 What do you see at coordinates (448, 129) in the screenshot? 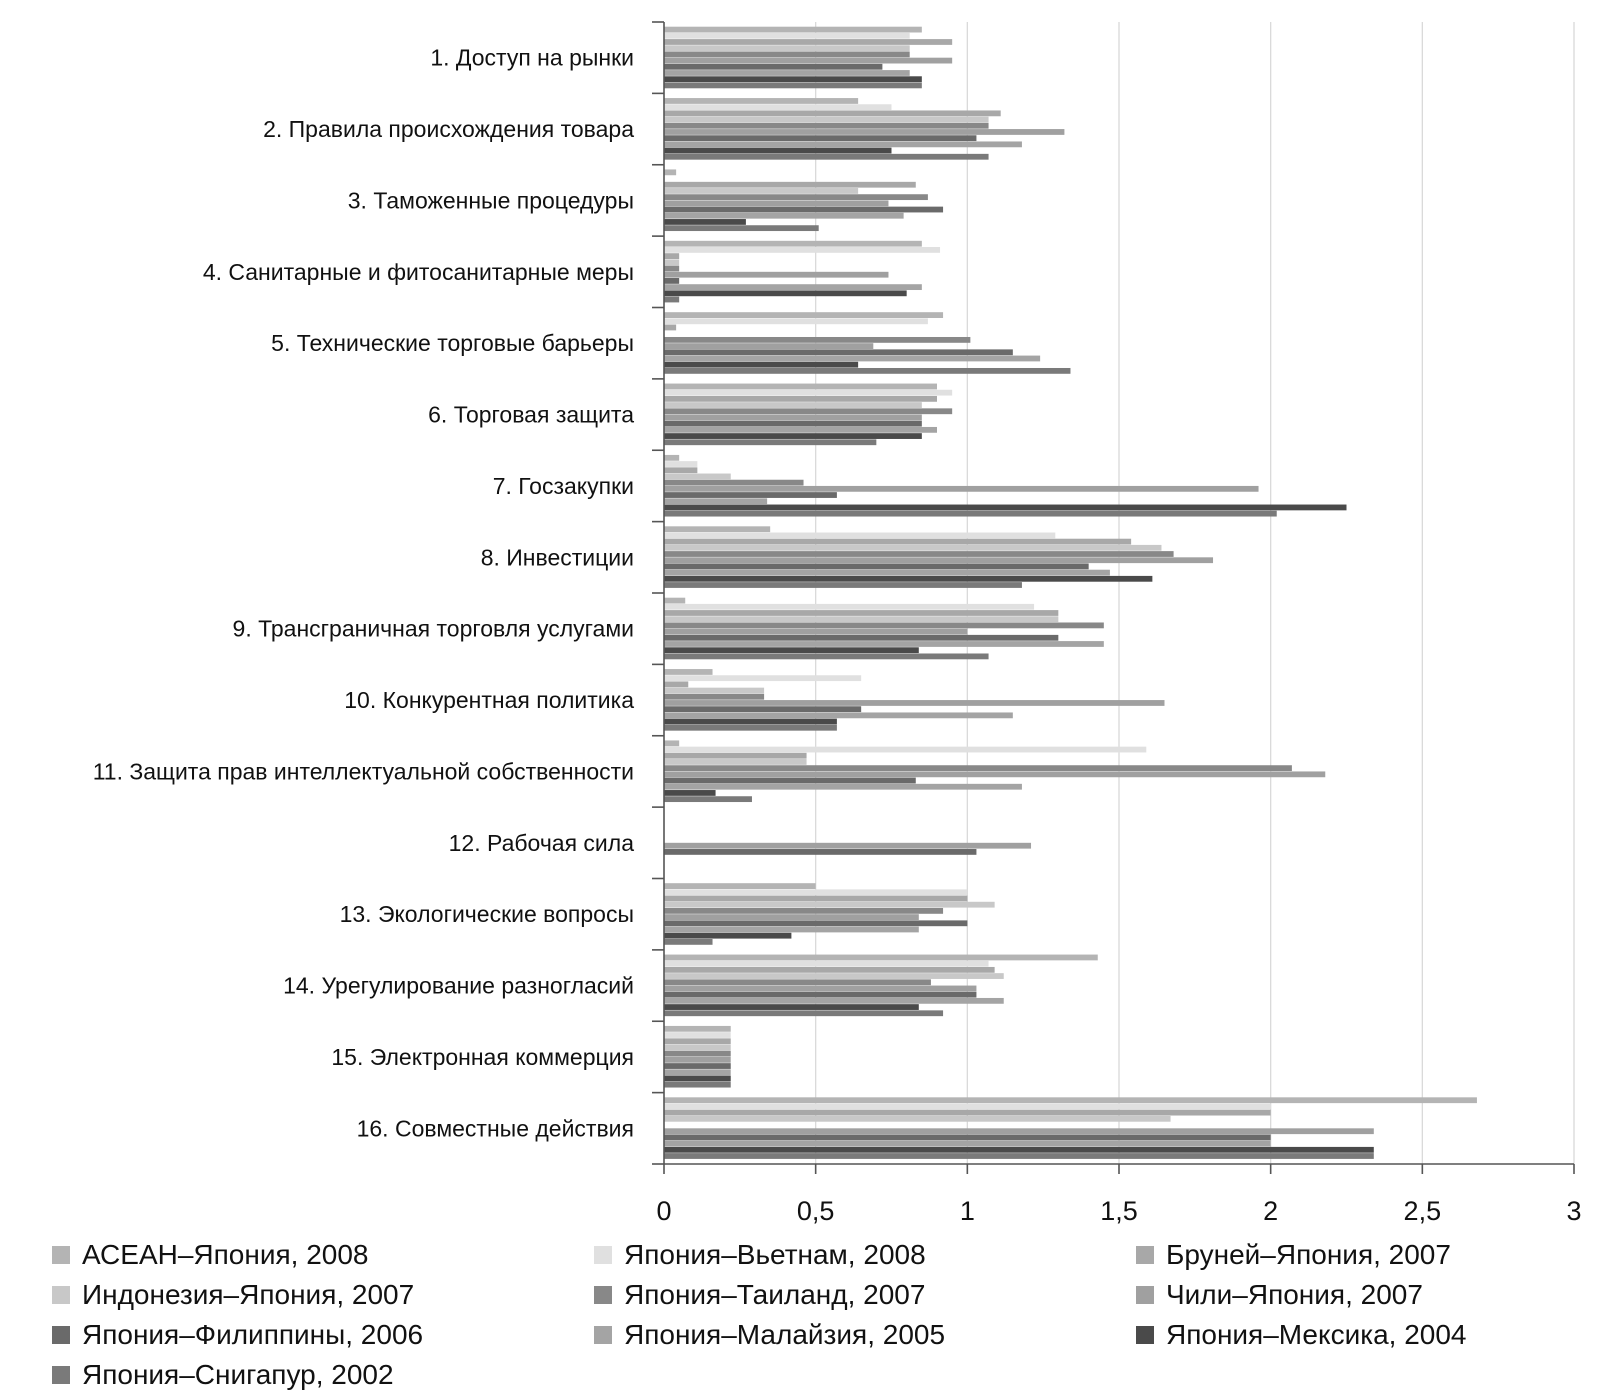
I see `category-label-2: 2. Правила происхождения товара` at bounding box center [448, 129].